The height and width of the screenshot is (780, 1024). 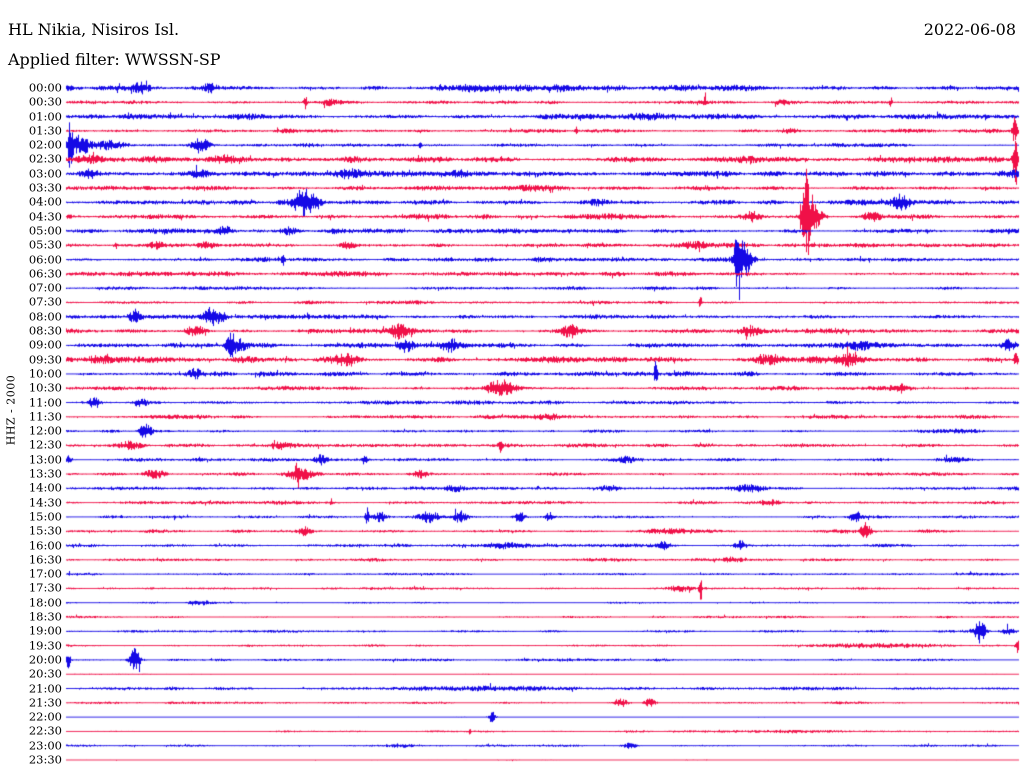 I want to click on time-label: 02:30, so click(x=45, y=158).